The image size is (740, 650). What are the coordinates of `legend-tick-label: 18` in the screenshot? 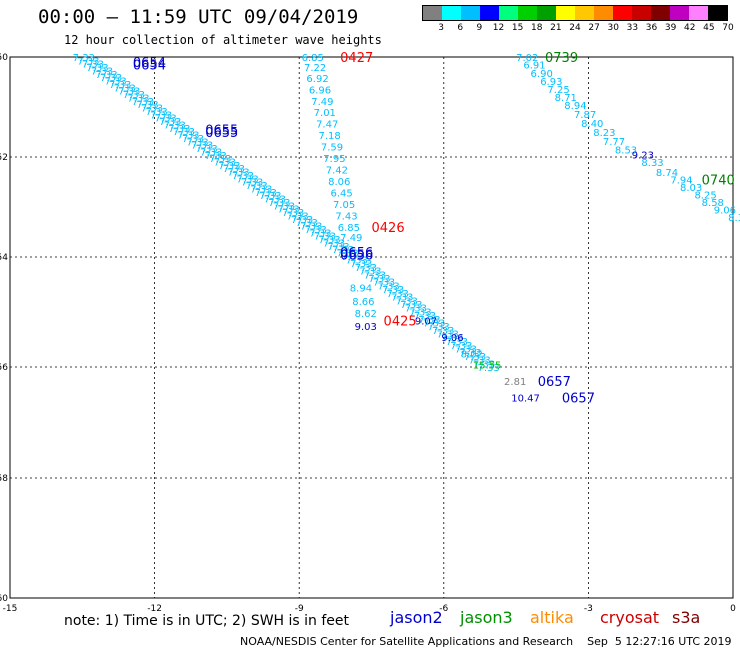 It's located at (537, 28).